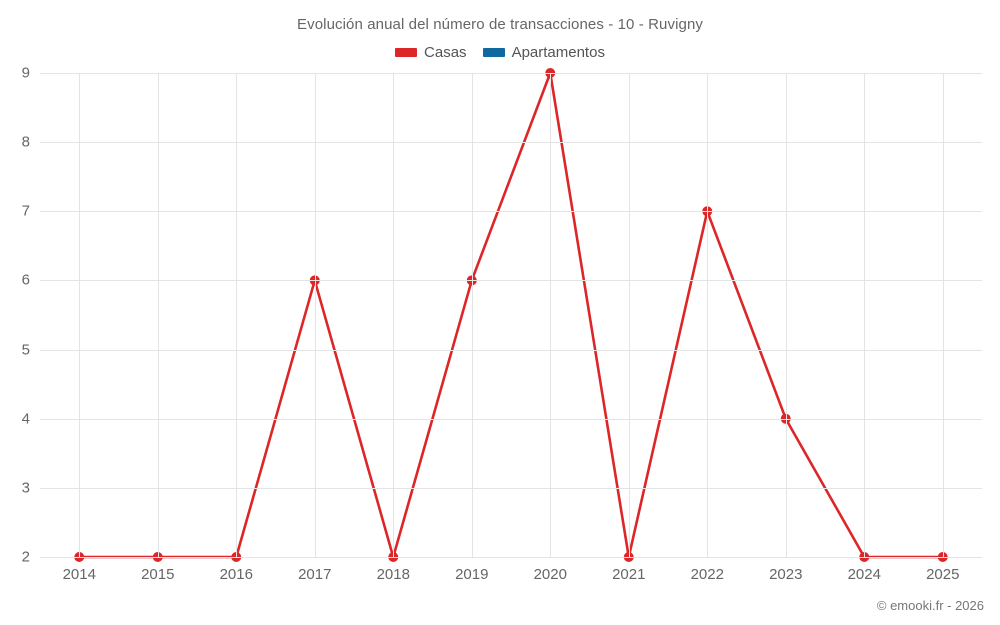 The image size is (1000, 625). Describe the element at coordinates (558, 52) in the screenshot. I see `legend-label-apartamentos: Apartamentos` at that location.